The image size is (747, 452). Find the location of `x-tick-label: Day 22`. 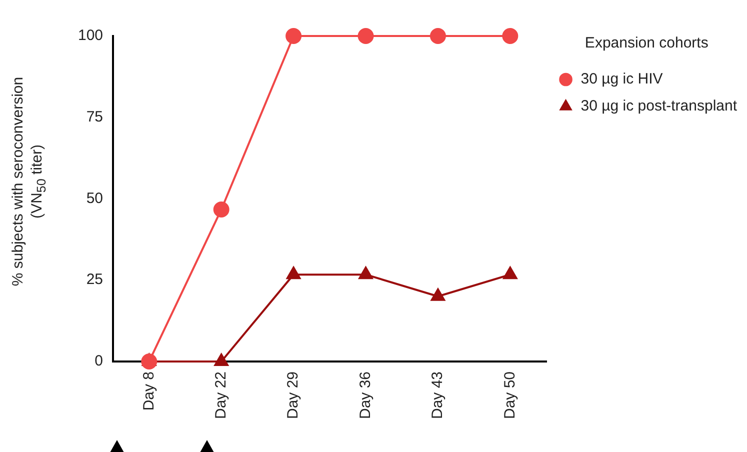

x-tick-label: Day 22 is located at coordinates (221, 395).